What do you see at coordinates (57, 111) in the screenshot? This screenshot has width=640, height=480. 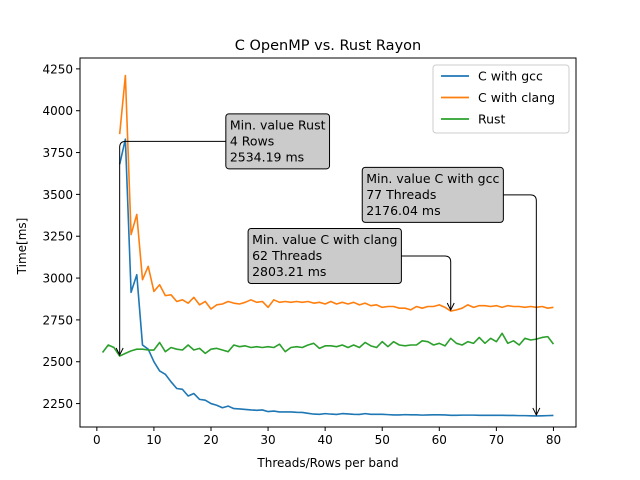 I see `y-tick-label: 4000` at bounding box center [57, 111].